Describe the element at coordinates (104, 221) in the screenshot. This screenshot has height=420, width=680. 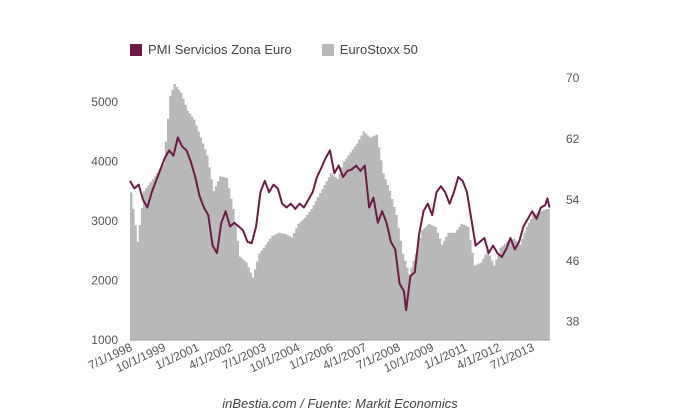
I see `y-left-tick-label: 3000` at that location.